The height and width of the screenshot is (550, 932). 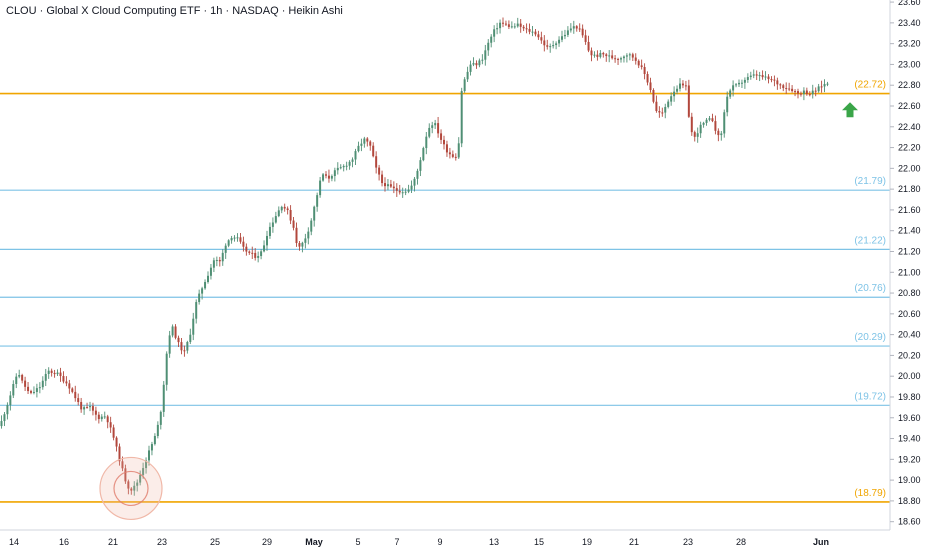 What do you see at coordinates (909, 64) in the screenshot?
I see `price-tick-label: 23.00` at bounding box center [909, 64].